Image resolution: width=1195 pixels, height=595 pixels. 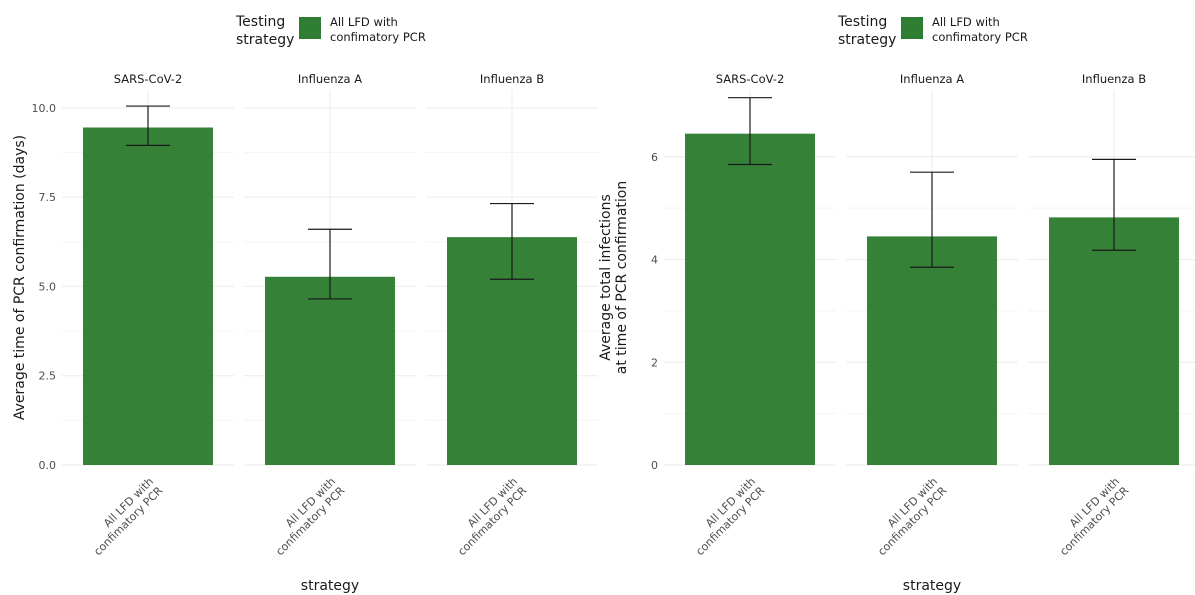 I want to click on y-axis-title: Average time of PCR confirmation (days), so click(x=20, y=277).